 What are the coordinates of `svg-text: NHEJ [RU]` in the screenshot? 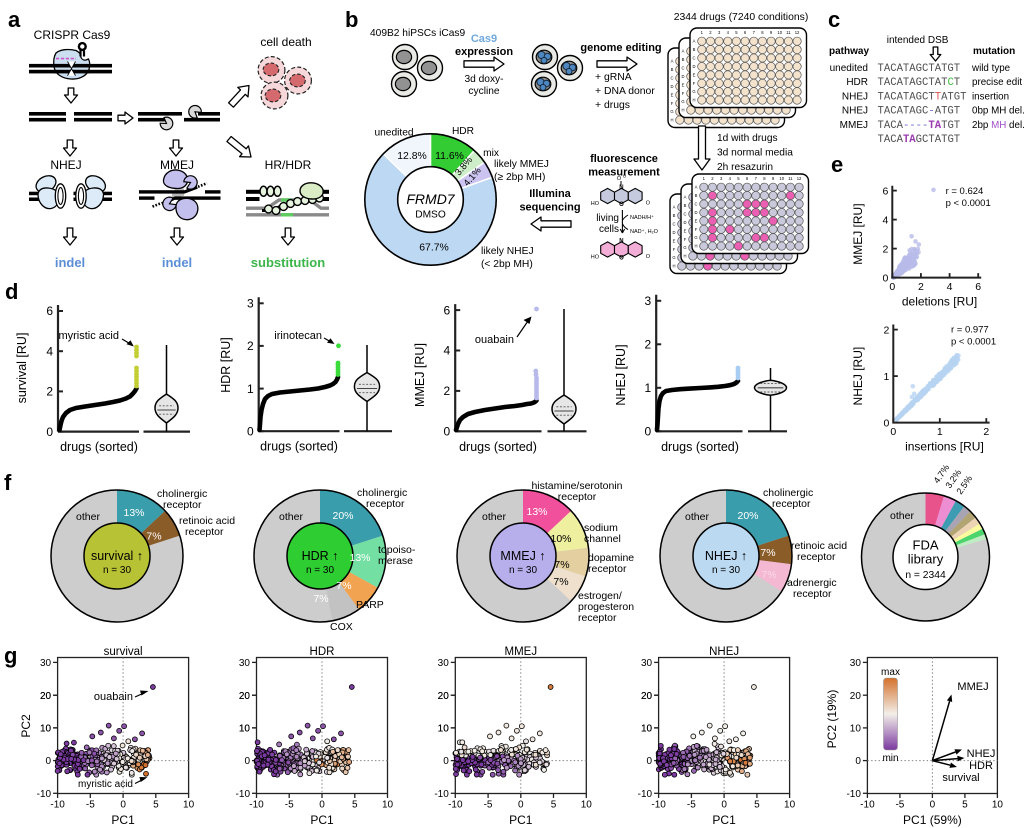 It's located at (858, 376).